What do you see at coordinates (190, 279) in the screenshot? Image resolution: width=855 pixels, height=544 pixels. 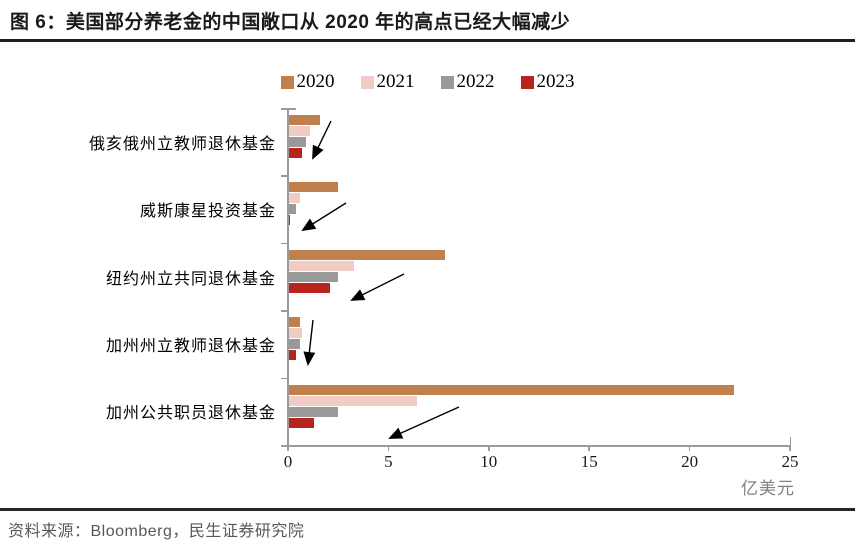 I see `category-label: 纽约州立共同退休基金` at bounding box center [190, 279].